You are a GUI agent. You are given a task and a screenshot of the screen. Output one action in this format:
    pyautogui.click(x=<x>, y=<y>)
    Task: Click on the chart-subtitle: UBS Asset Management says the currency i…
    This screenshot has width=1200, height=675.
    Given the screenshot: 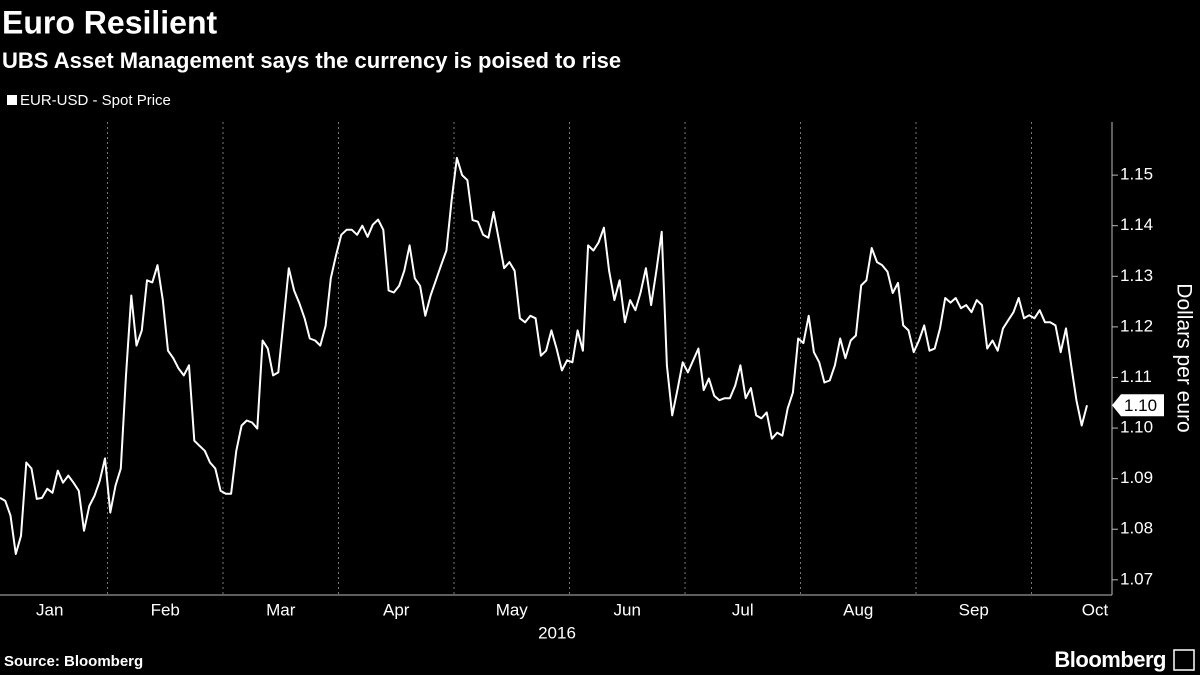 What is the action you would take?
    pyautogui.click(x=311, y=60)
    